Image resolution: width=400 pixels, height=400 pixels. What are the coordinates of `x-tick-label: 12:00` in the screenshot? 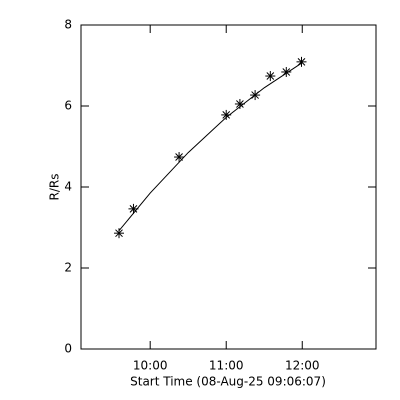 It's located at (302, 366).